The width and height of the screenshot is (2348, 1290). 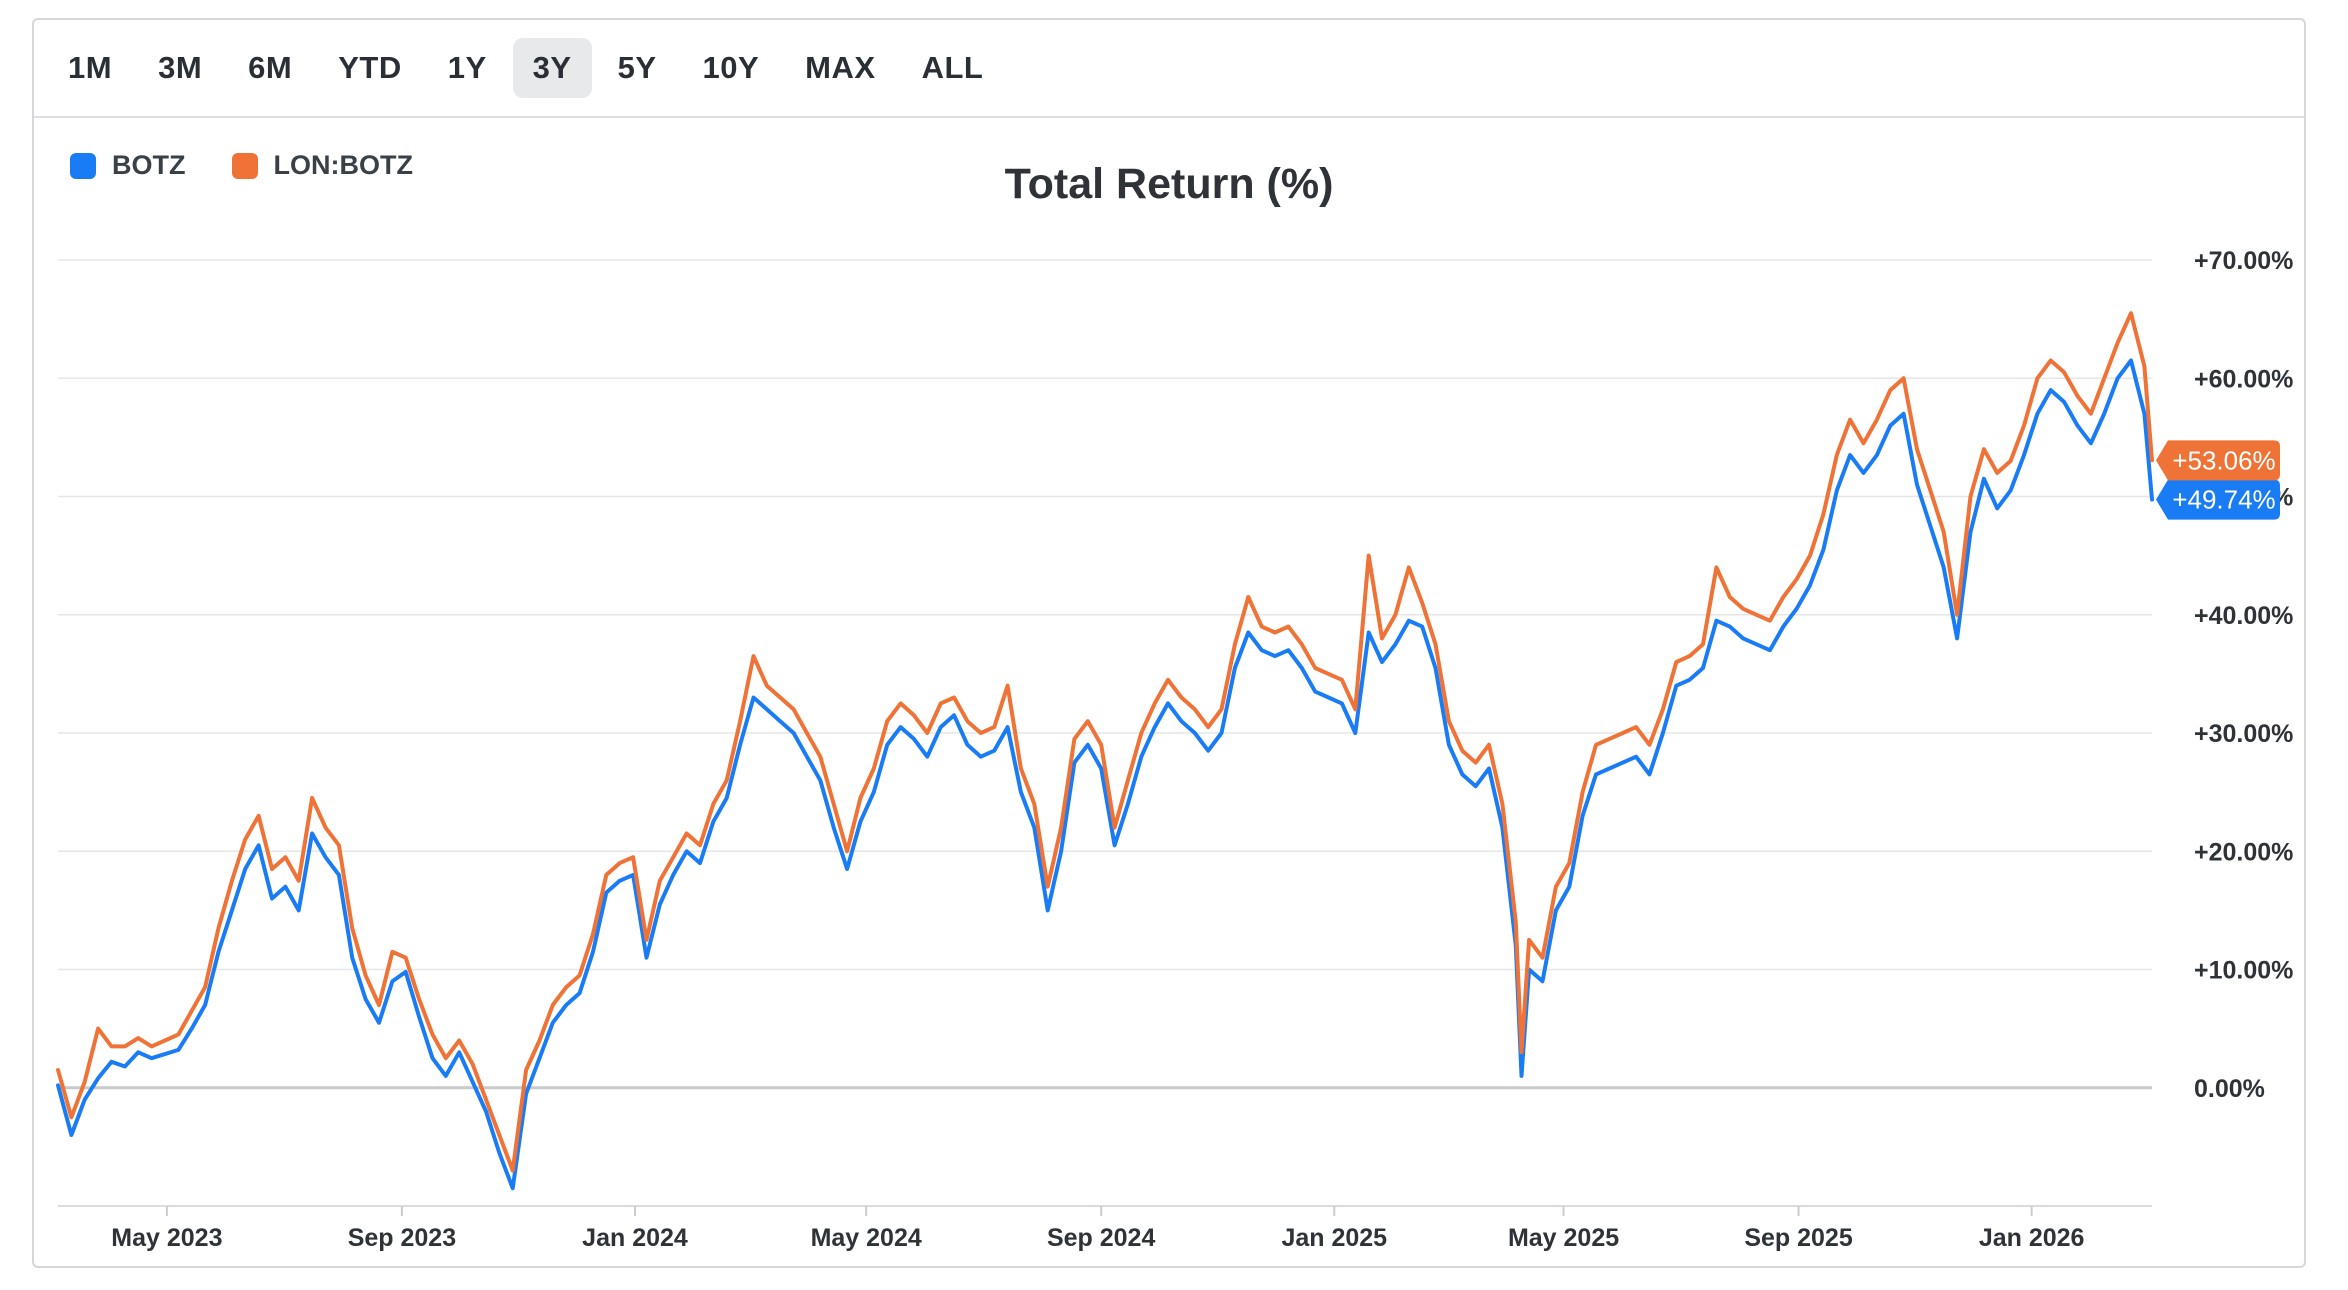 I want to click on legend-label-lon-botz: LON:BOTZ, so click(x=343, y=165).